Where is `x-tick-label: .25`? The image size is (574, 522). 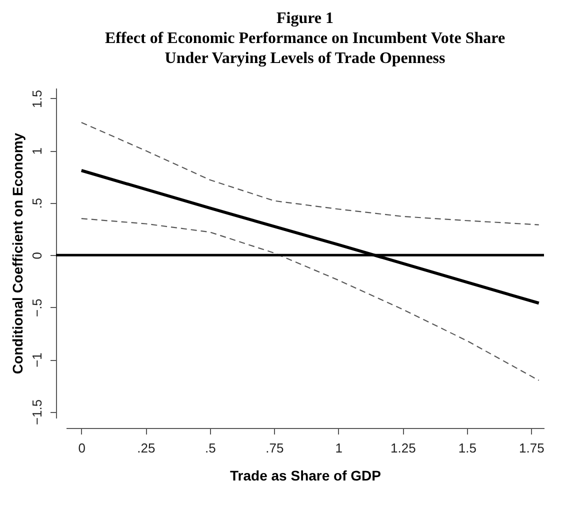 x-tick-label: .25 is located at coordinates (146, 448).